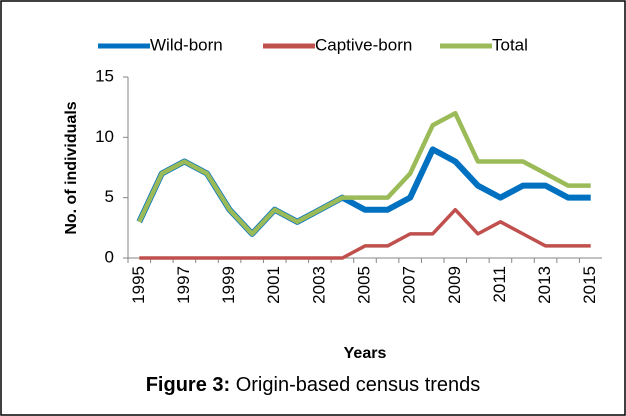 Image resolution: width=626 pixels, height=416 pixels. I want to click on y-tick-label: 10, so click(104, 136).